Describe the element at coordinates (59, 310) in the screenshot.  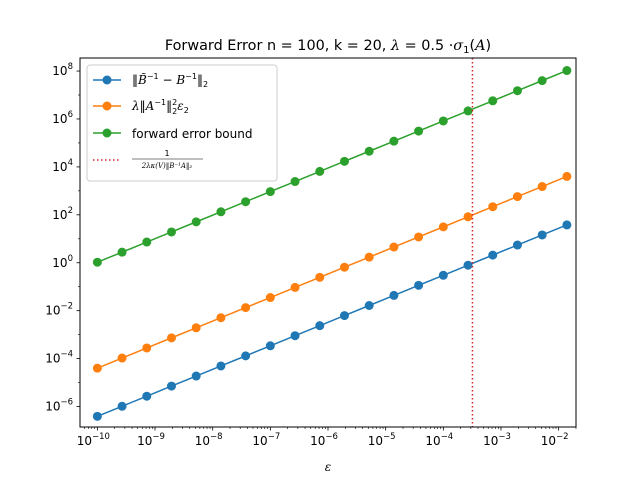
I see `y-tick-label: 10⁻²` at that location.